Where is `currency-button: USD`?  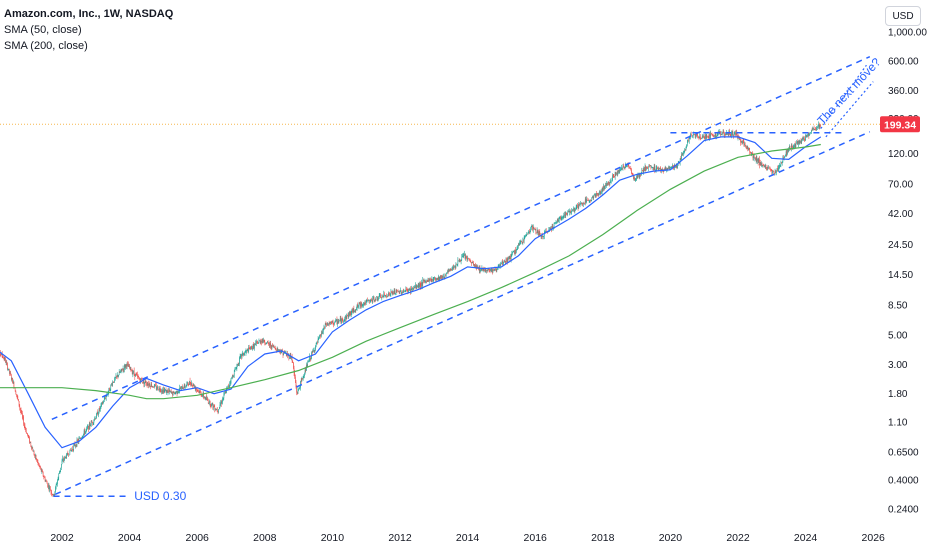 currency-button: USD is located at coordinates (903, 16).